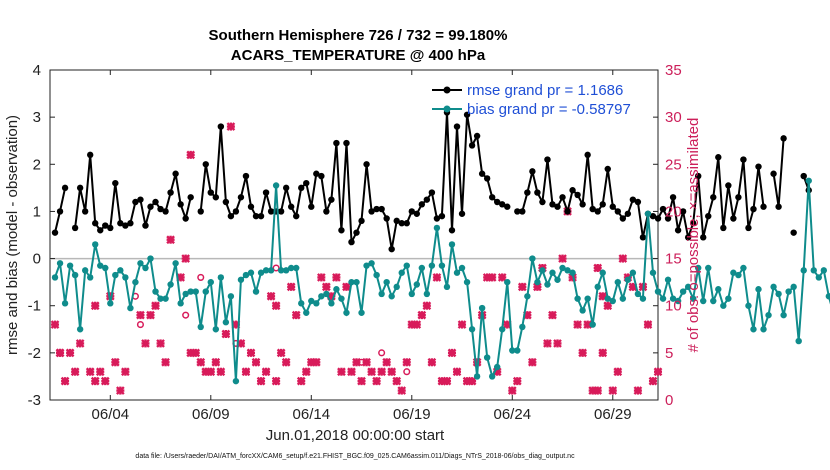 The image size is (830, 470). Describe the element at coordinates (669, 400) in the screenshot. I see `y2-tick-label: 0` at that location.